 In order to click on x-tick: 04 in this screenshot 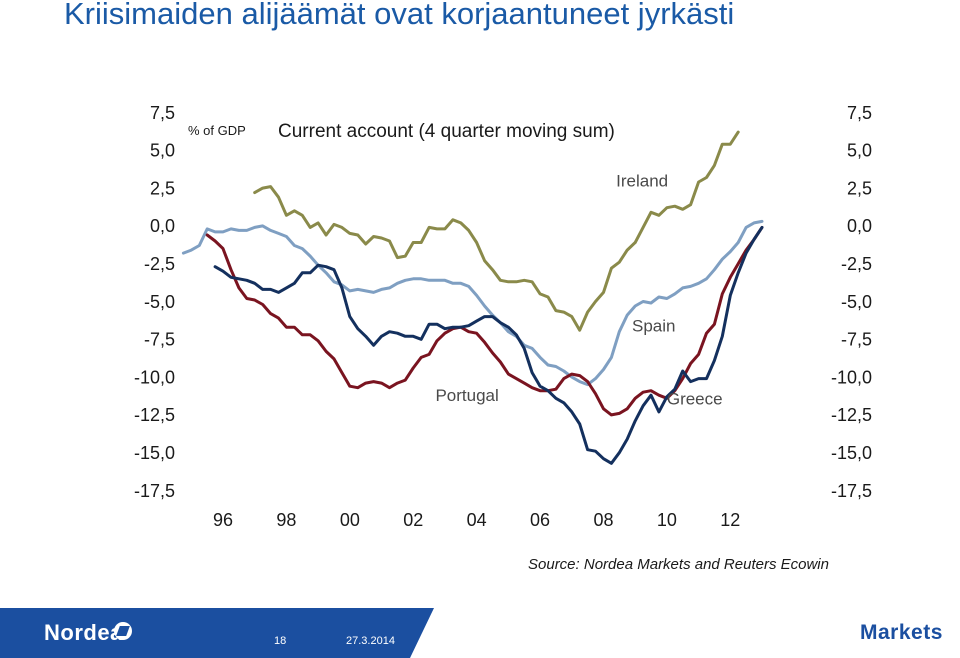, I will do `click(477, 520)`.